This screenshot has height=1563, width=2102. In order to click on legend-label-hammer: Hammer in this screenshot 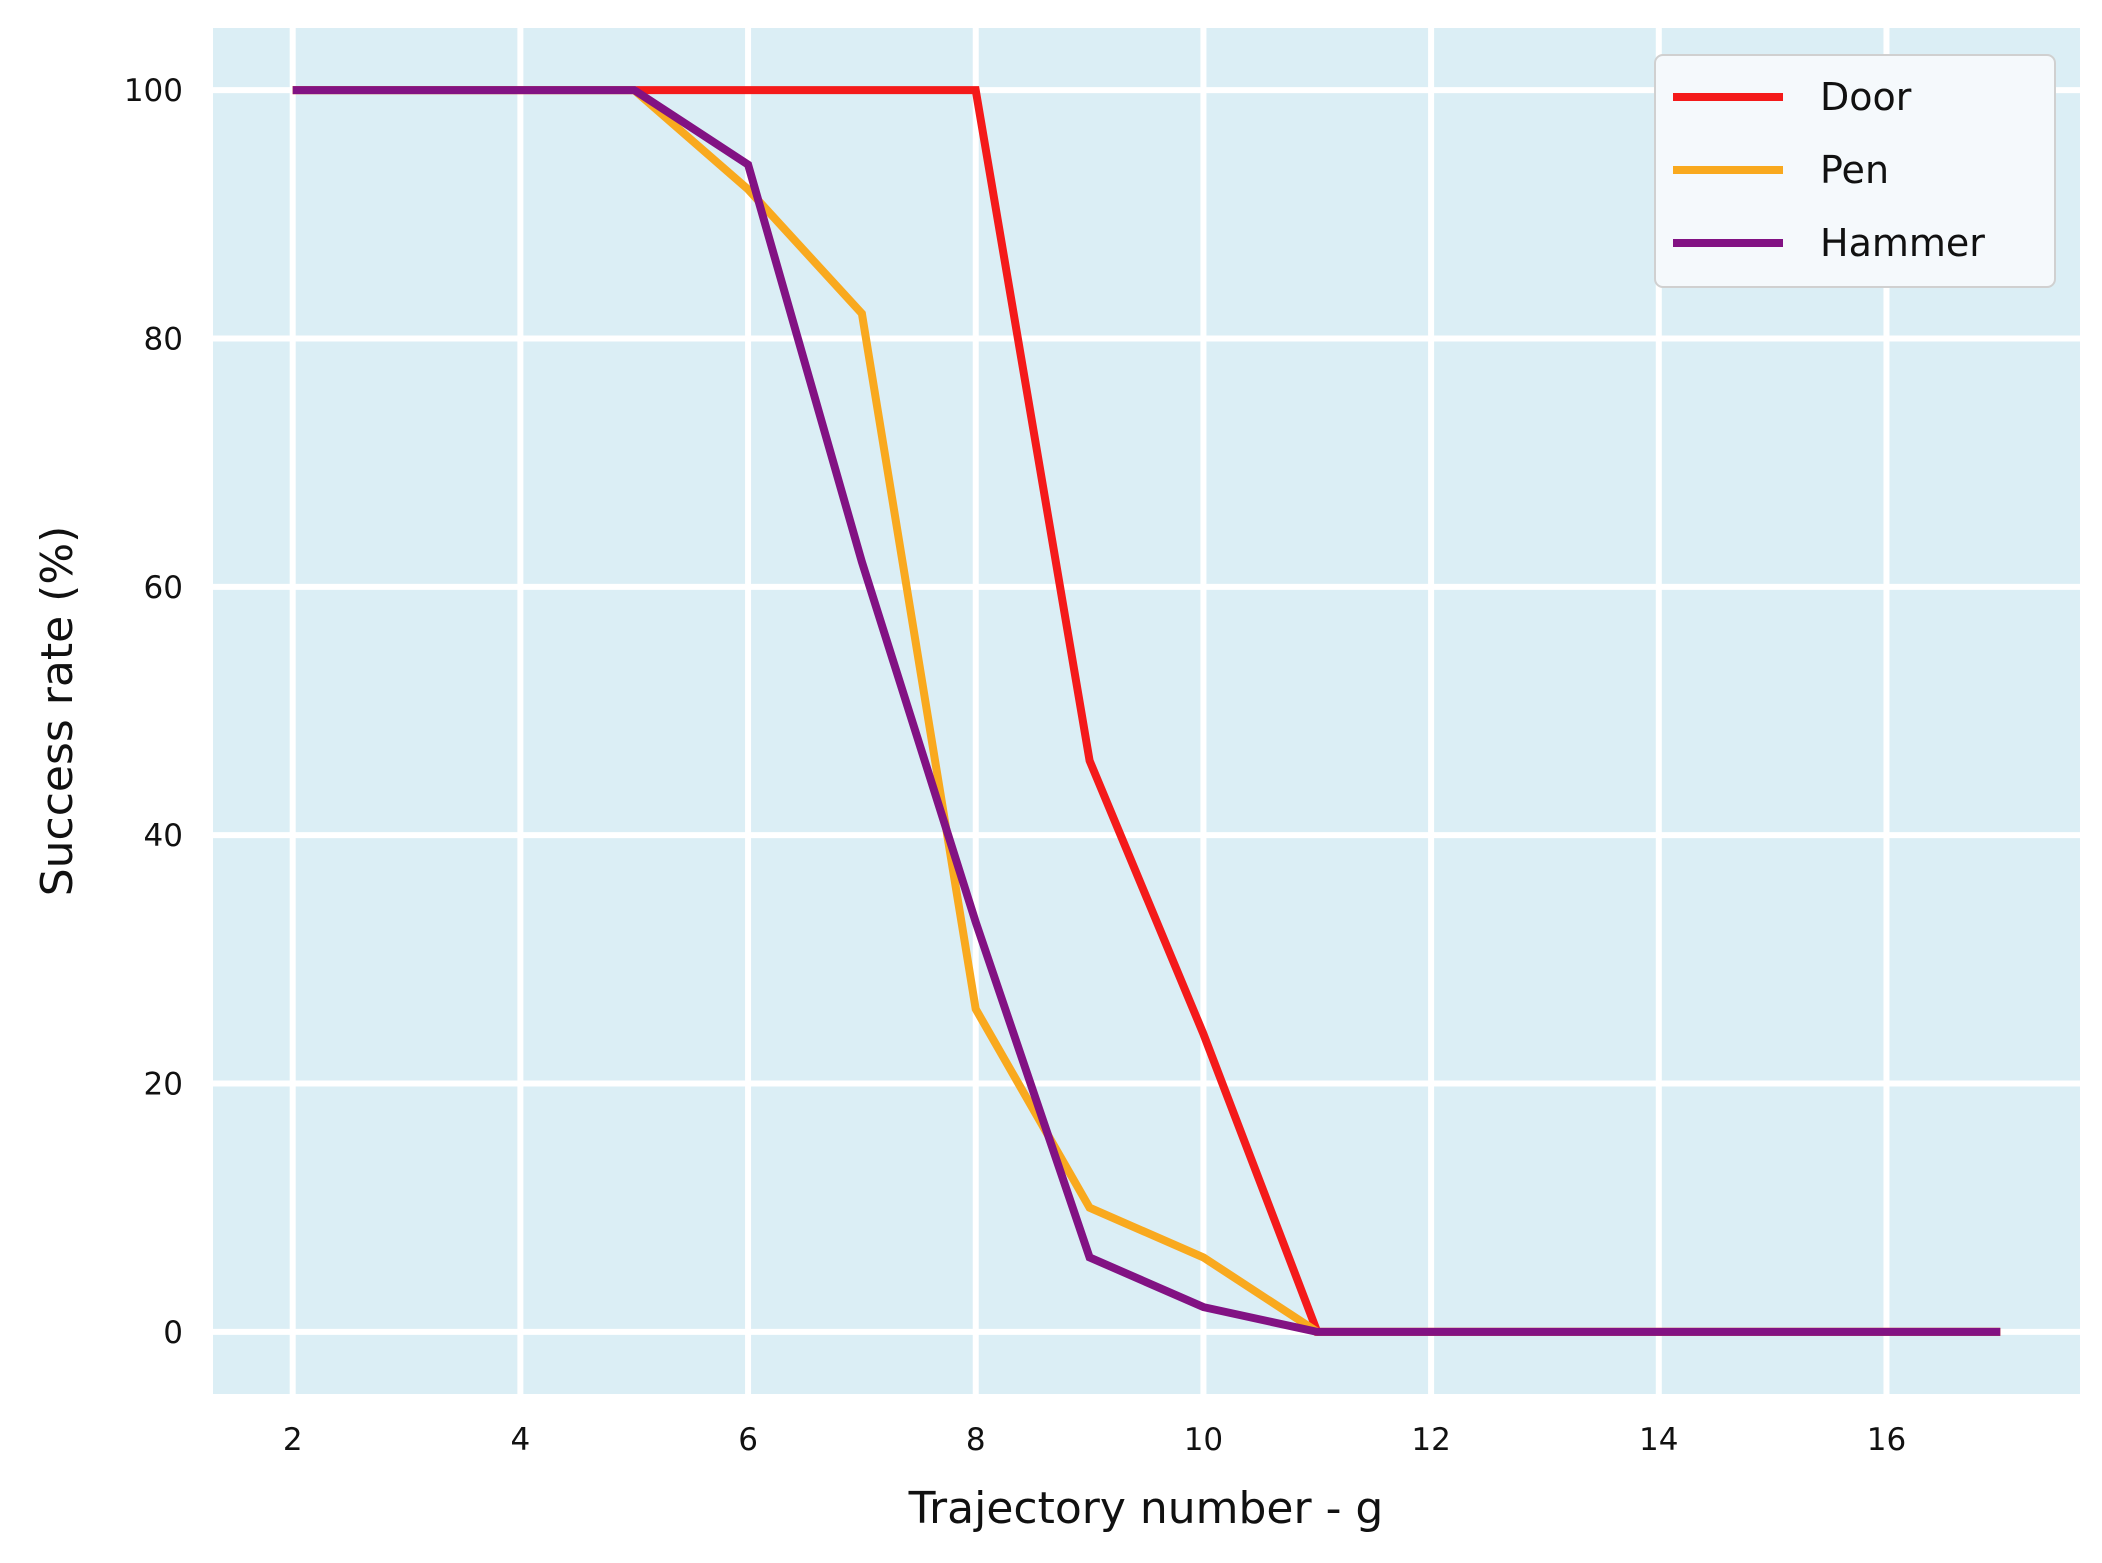, I will do `click(1902, 243)`.